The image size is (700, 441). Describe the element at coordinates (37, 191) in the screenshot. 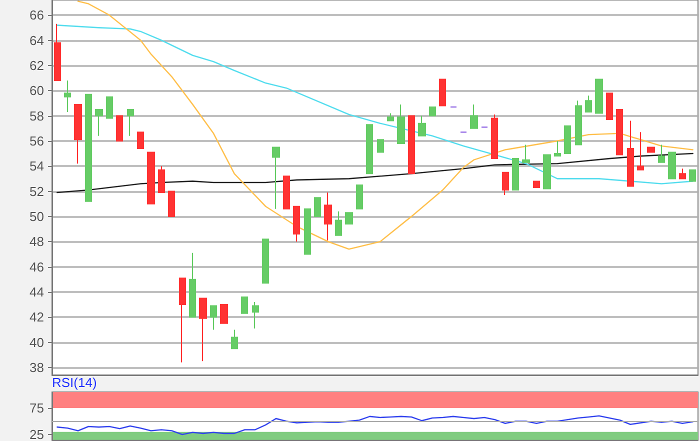

I see `y-tick-label: 52` at that location.